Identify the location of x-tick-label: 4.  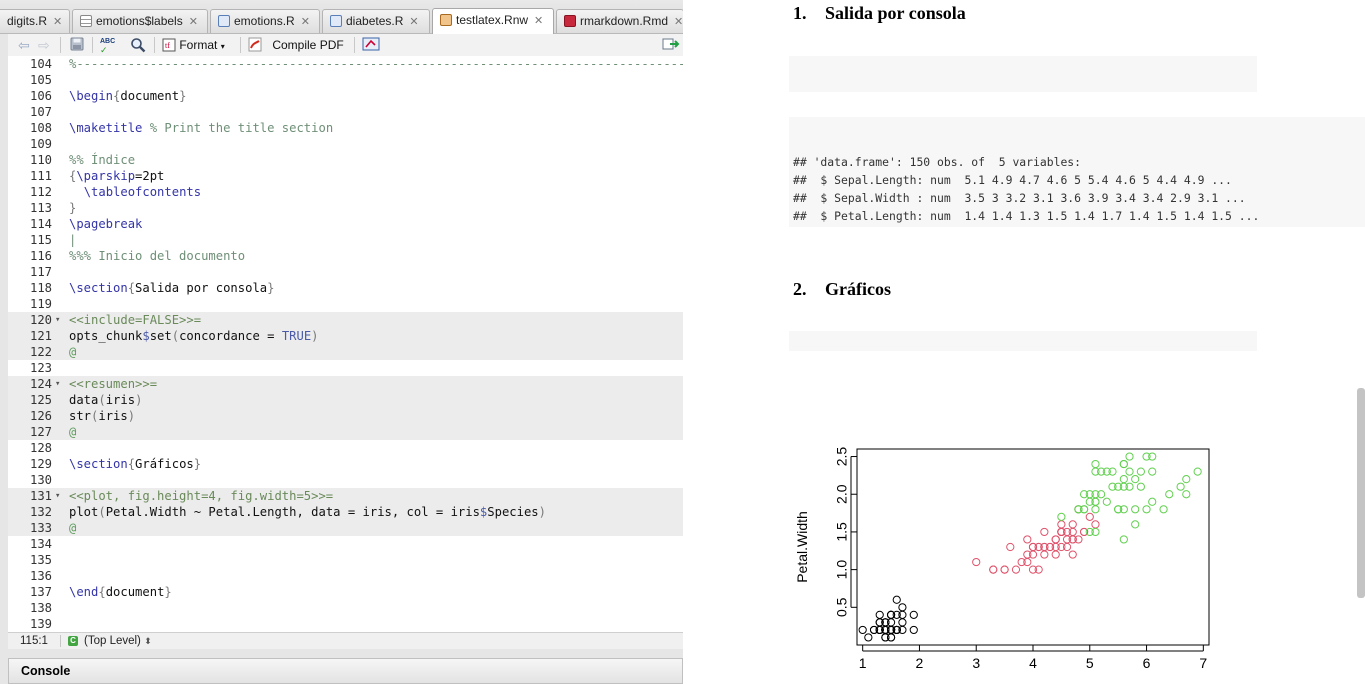
(1033, 663).